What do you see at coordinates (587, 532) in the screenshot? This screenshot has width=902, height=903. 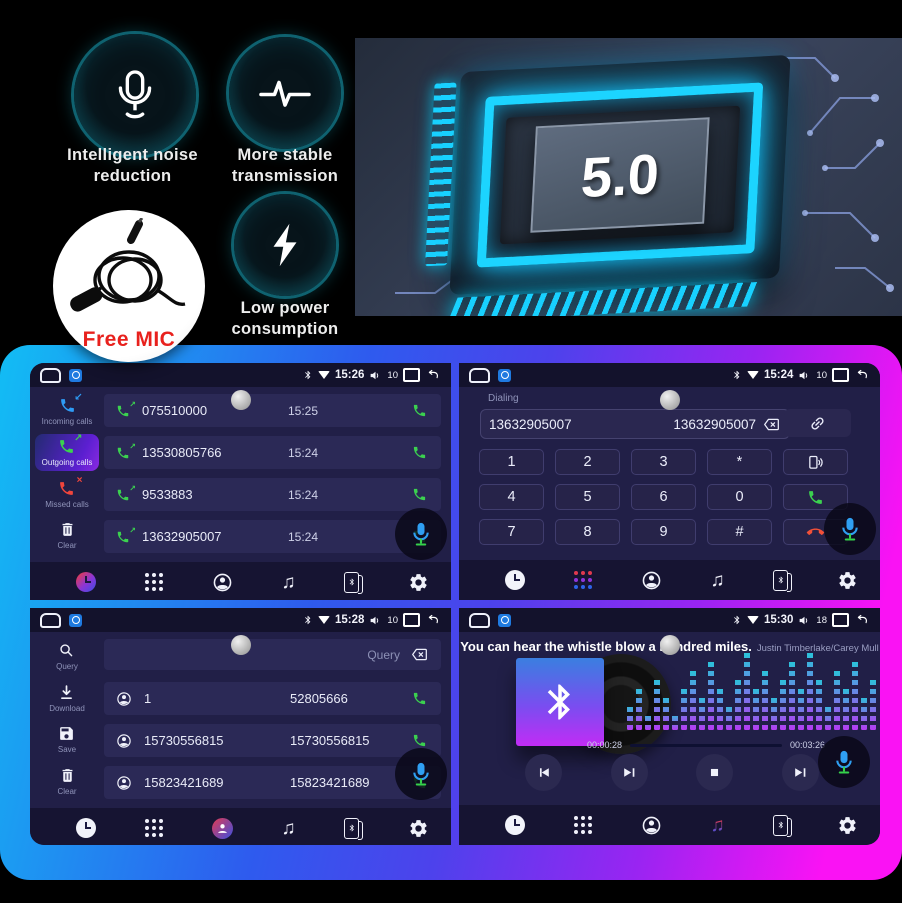 I see `keypad-key-8: 8` at bounding box center [587, 532].